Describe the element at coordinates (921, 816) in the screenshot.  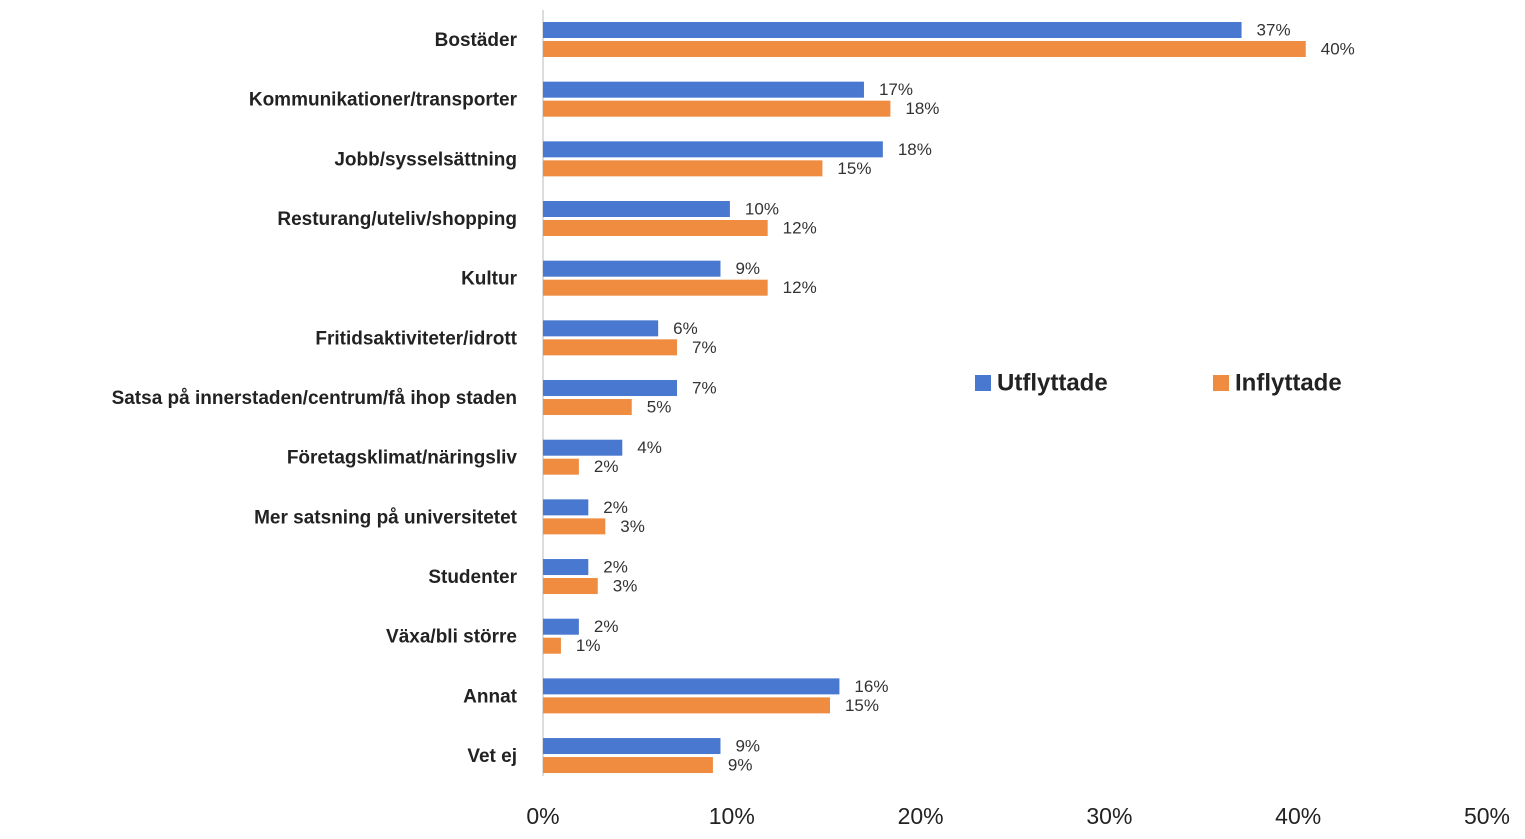
I see `x-tick-label: 20%` at that location.